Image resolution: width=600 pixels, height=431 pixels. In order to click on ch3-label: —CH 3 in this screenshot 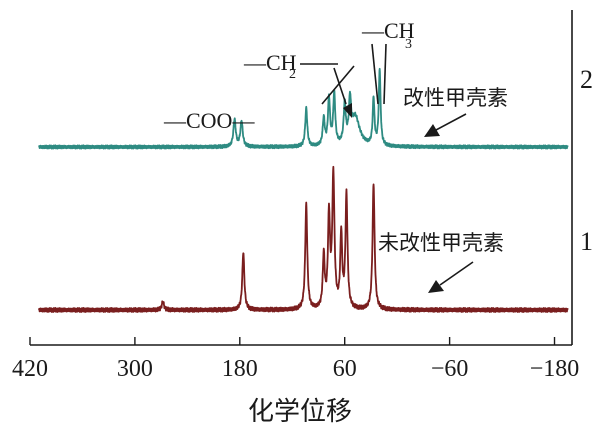, I will do `click(388, 35)`.